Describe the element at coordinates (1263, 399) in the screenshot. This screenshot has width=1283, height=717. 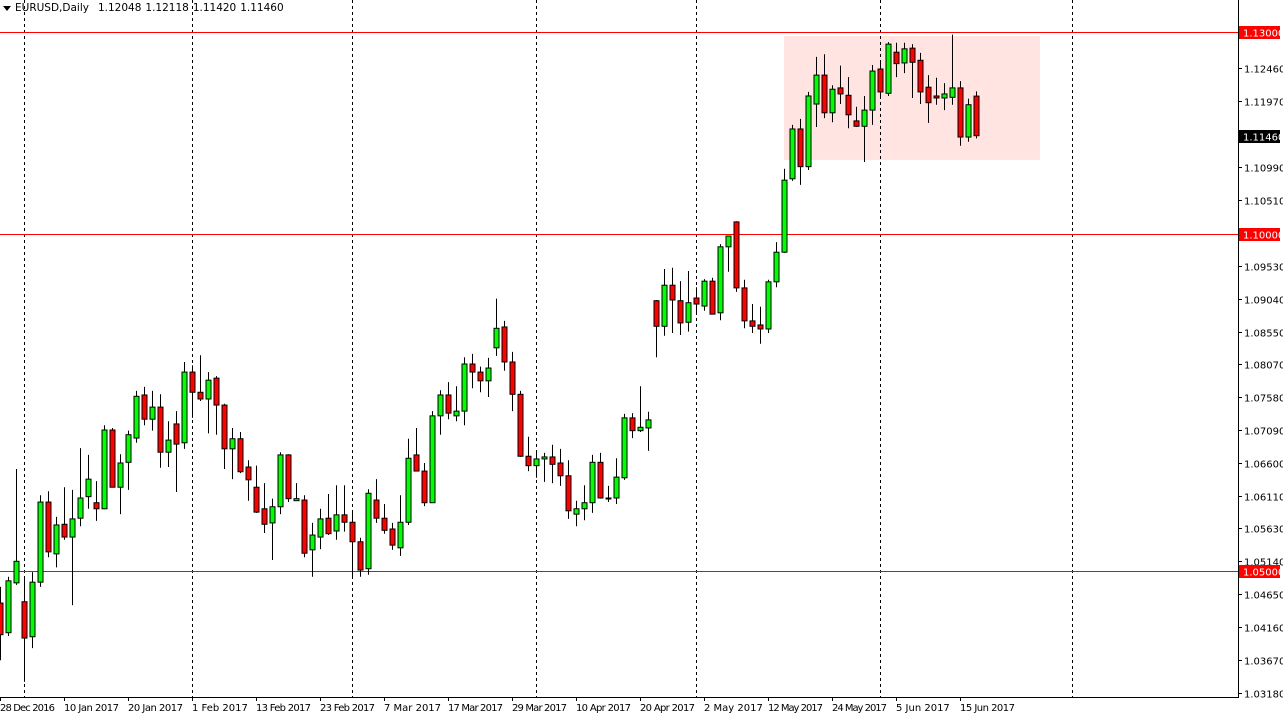
I see `price-tick-label: 1.07580` at that location.